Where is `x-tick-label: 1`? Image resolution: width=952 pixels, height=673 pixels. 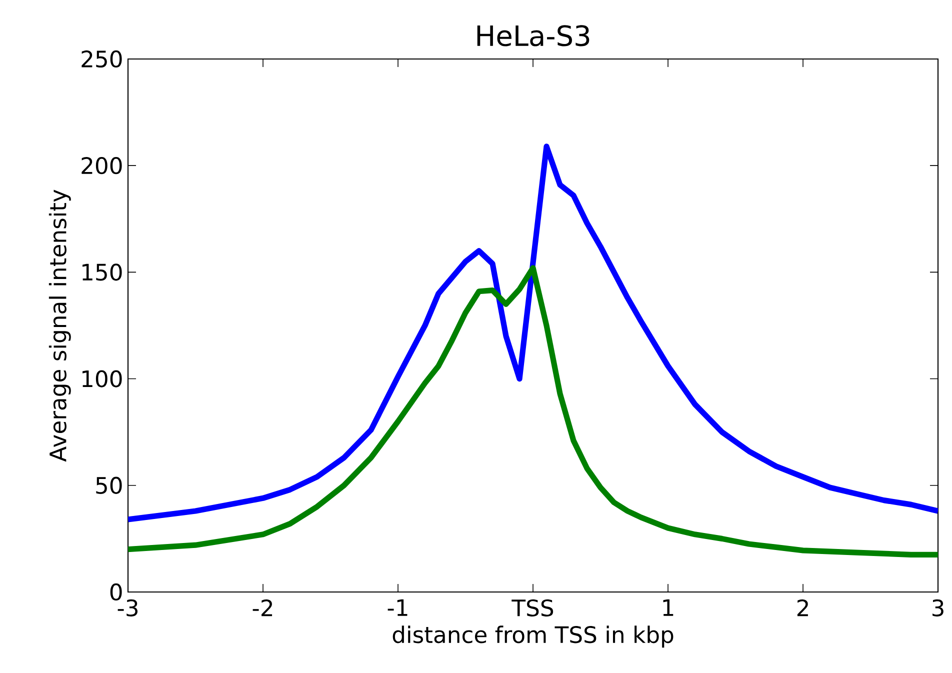
x-tick-label: 1 is located at coordinates (668, 607).